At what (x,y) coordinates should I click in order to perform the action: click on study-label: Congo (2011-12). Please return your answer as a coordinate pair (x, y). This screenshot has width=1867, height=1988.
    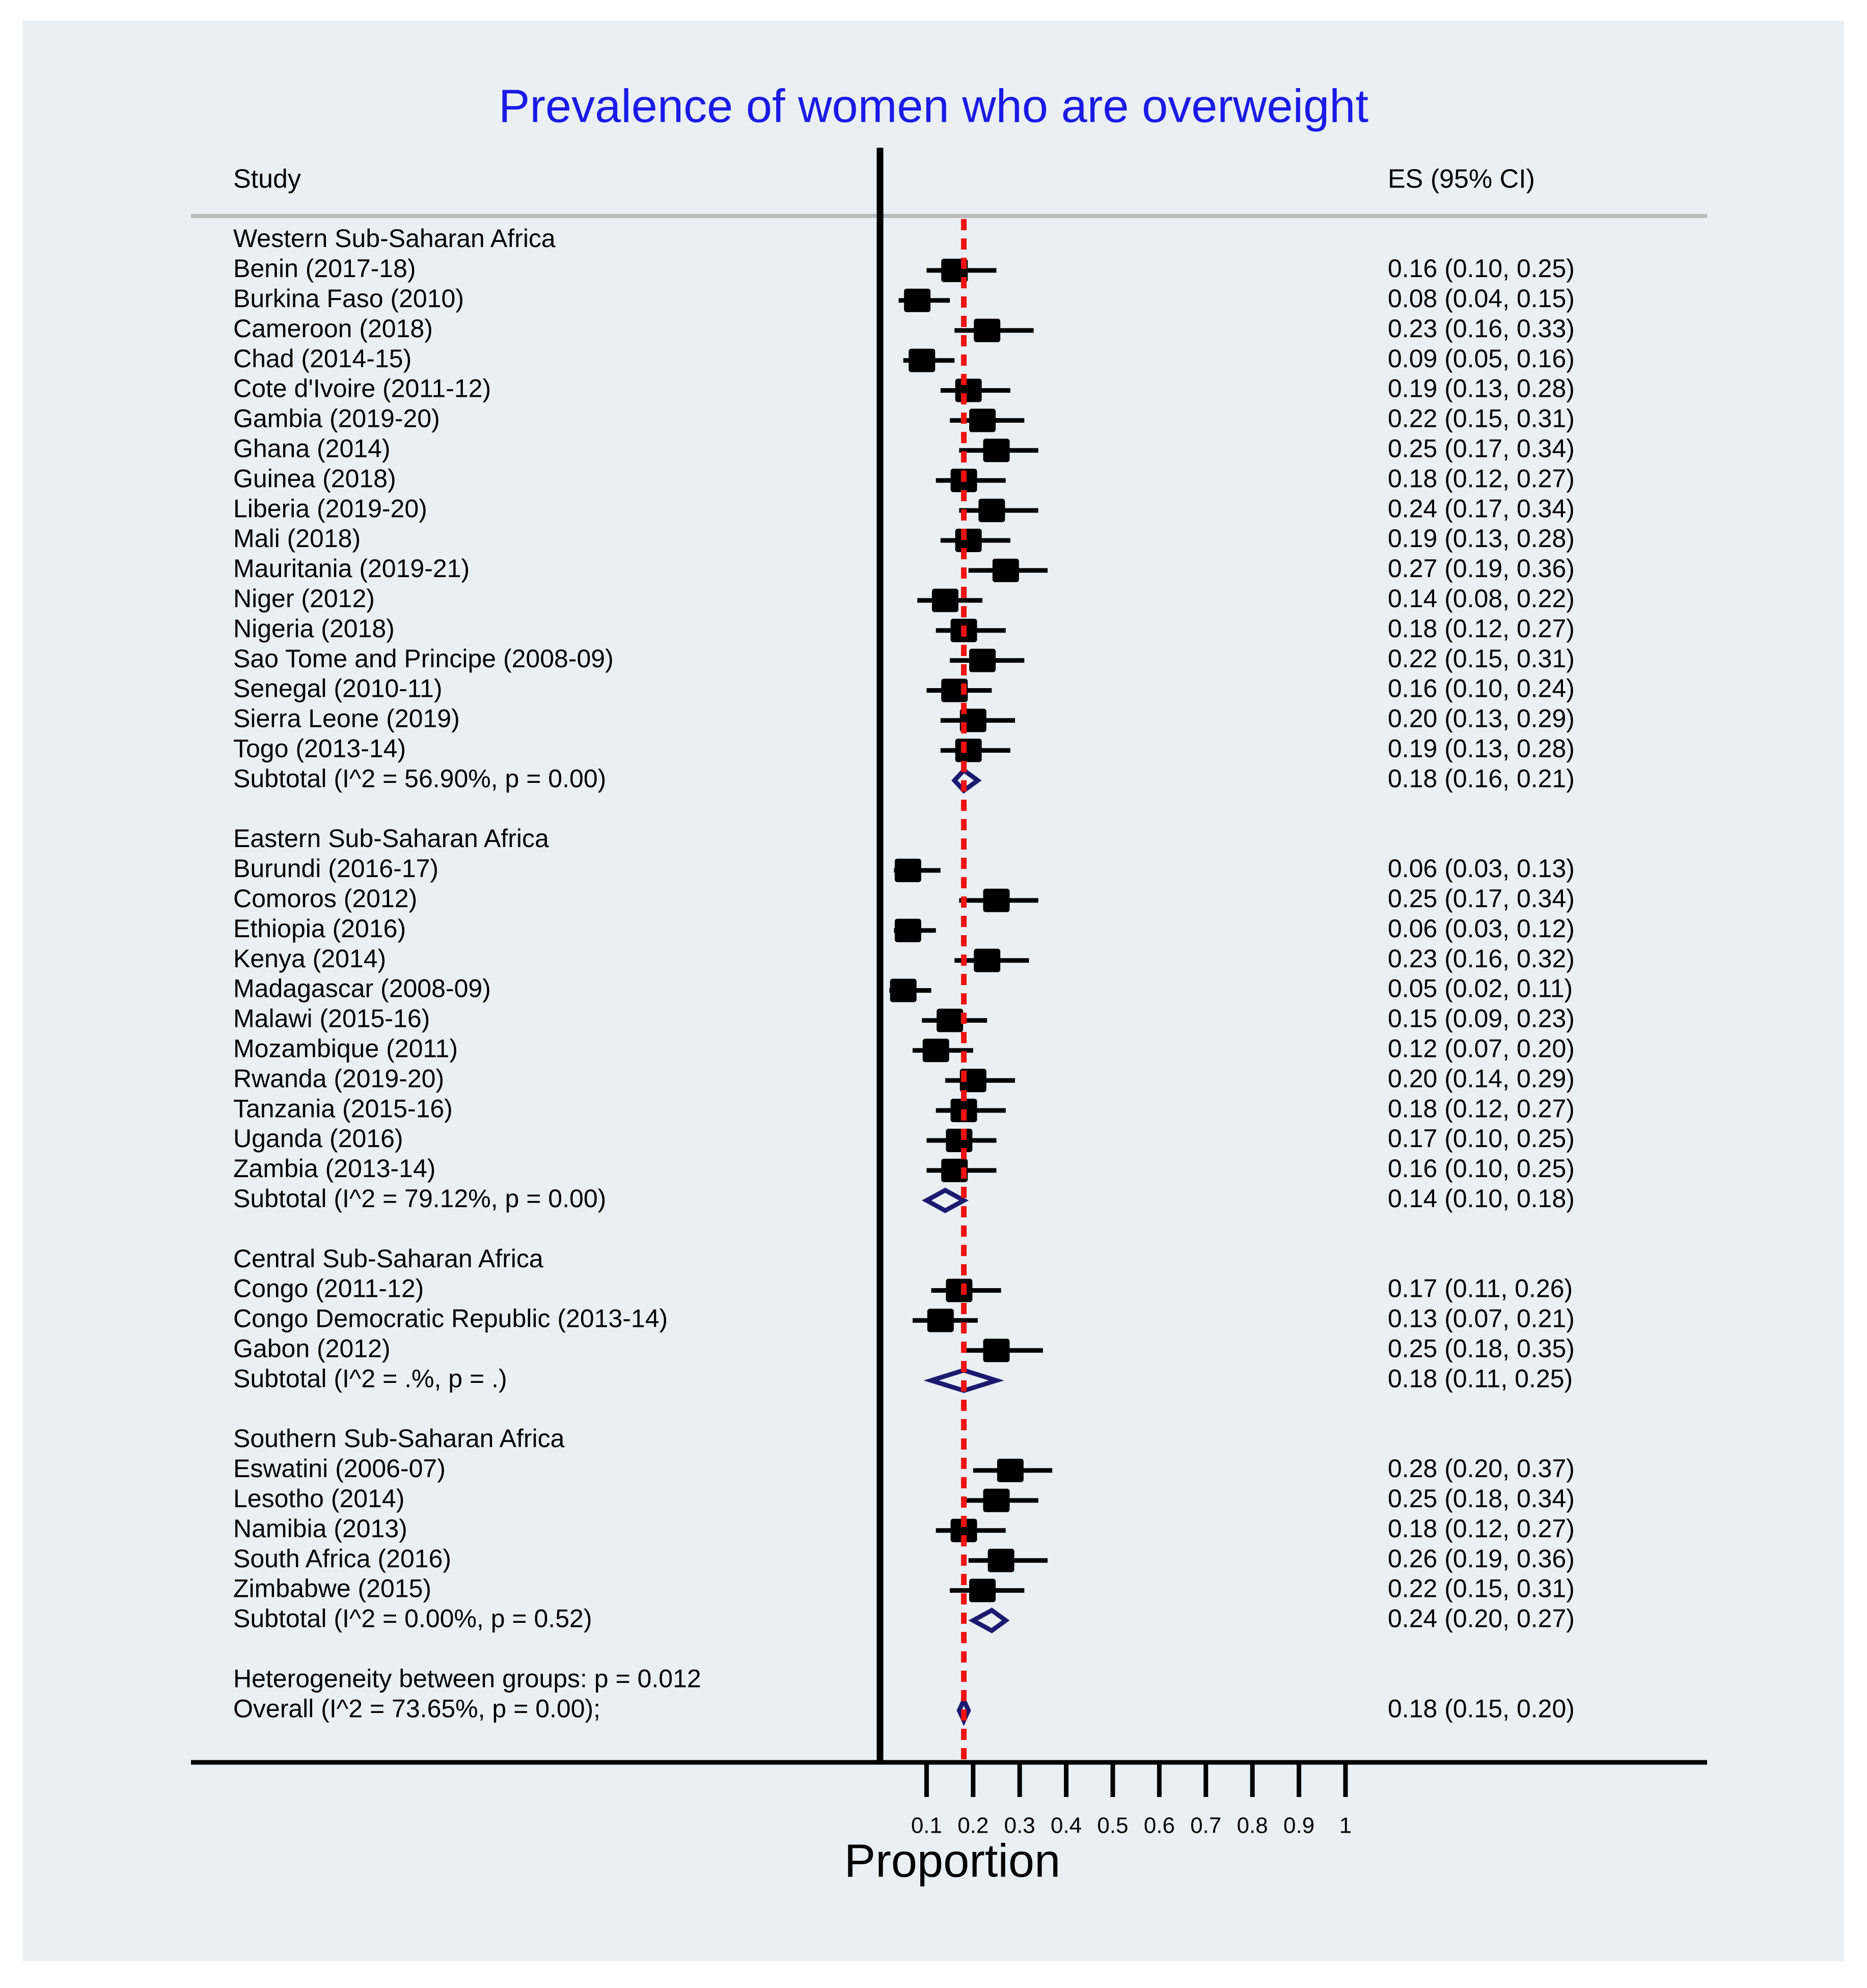
    Looking at the image, I should click on (328, 1288).